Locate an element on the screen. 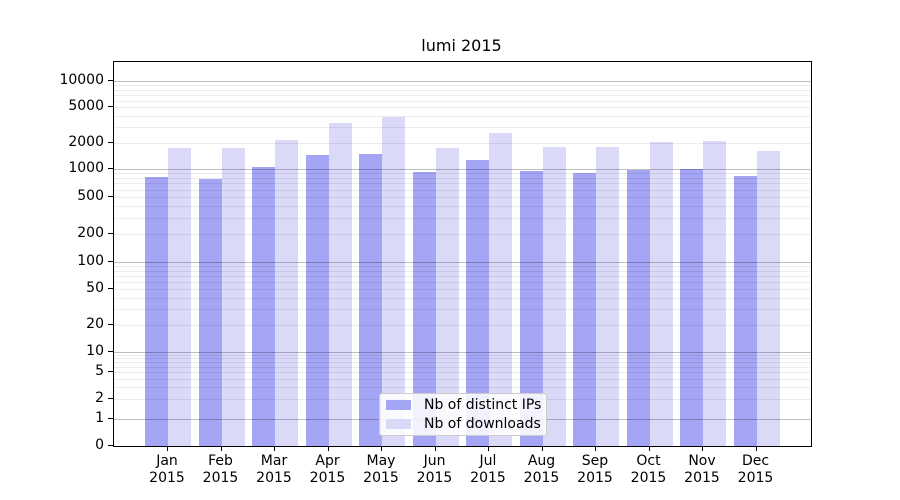  y-tick-label: 10 is located at coordinates (95, 351).